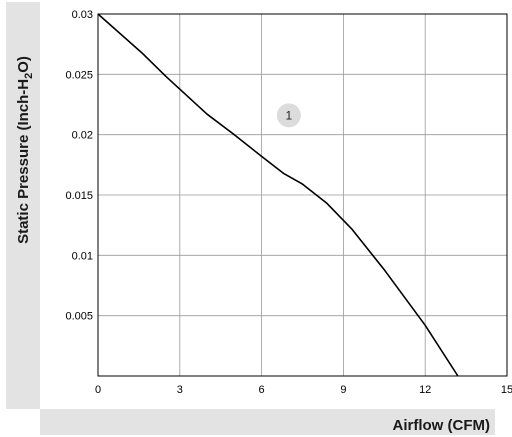  What do you see at coordinates (262, 390) in the screenshot?
I see `x-tick-label: 6` at bounding box center [262, 390].